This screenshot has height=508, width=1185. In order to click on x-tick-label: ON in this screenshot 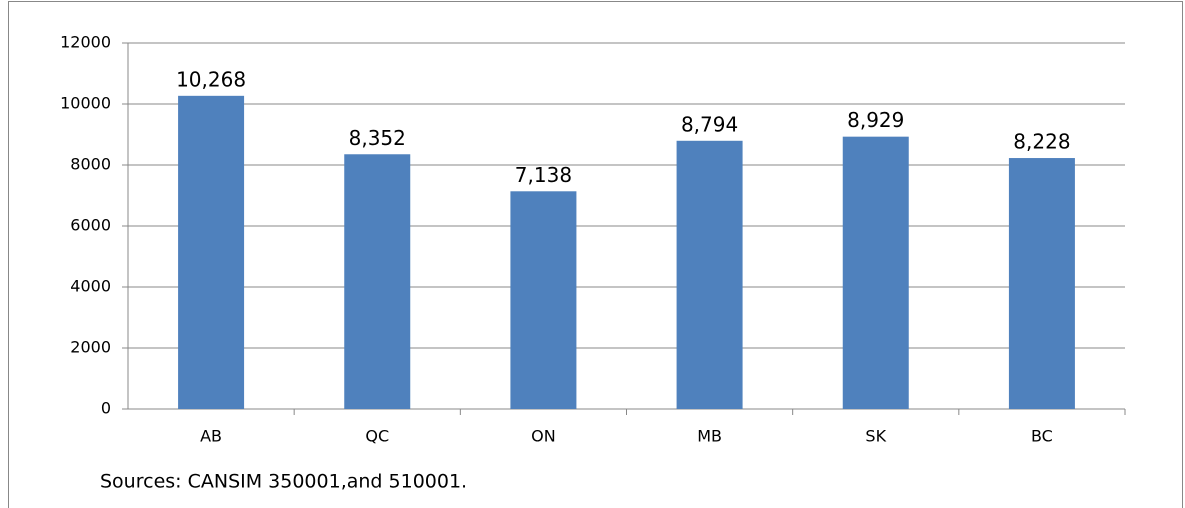, I will do `click(543, 436)`.